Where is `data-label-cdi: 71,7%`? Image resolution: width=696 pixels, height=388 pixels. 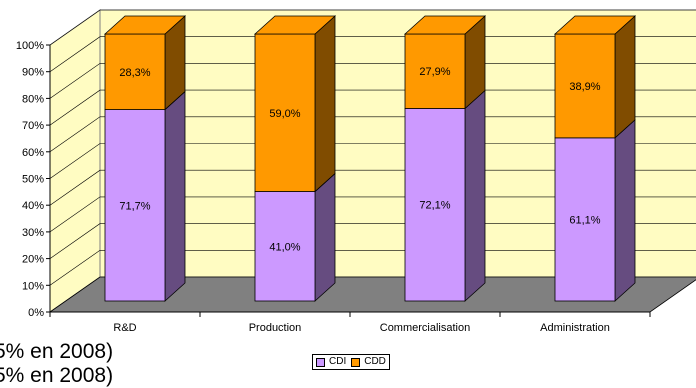
data-label-cdi: 71,7% is located at coordinates (134, 206).